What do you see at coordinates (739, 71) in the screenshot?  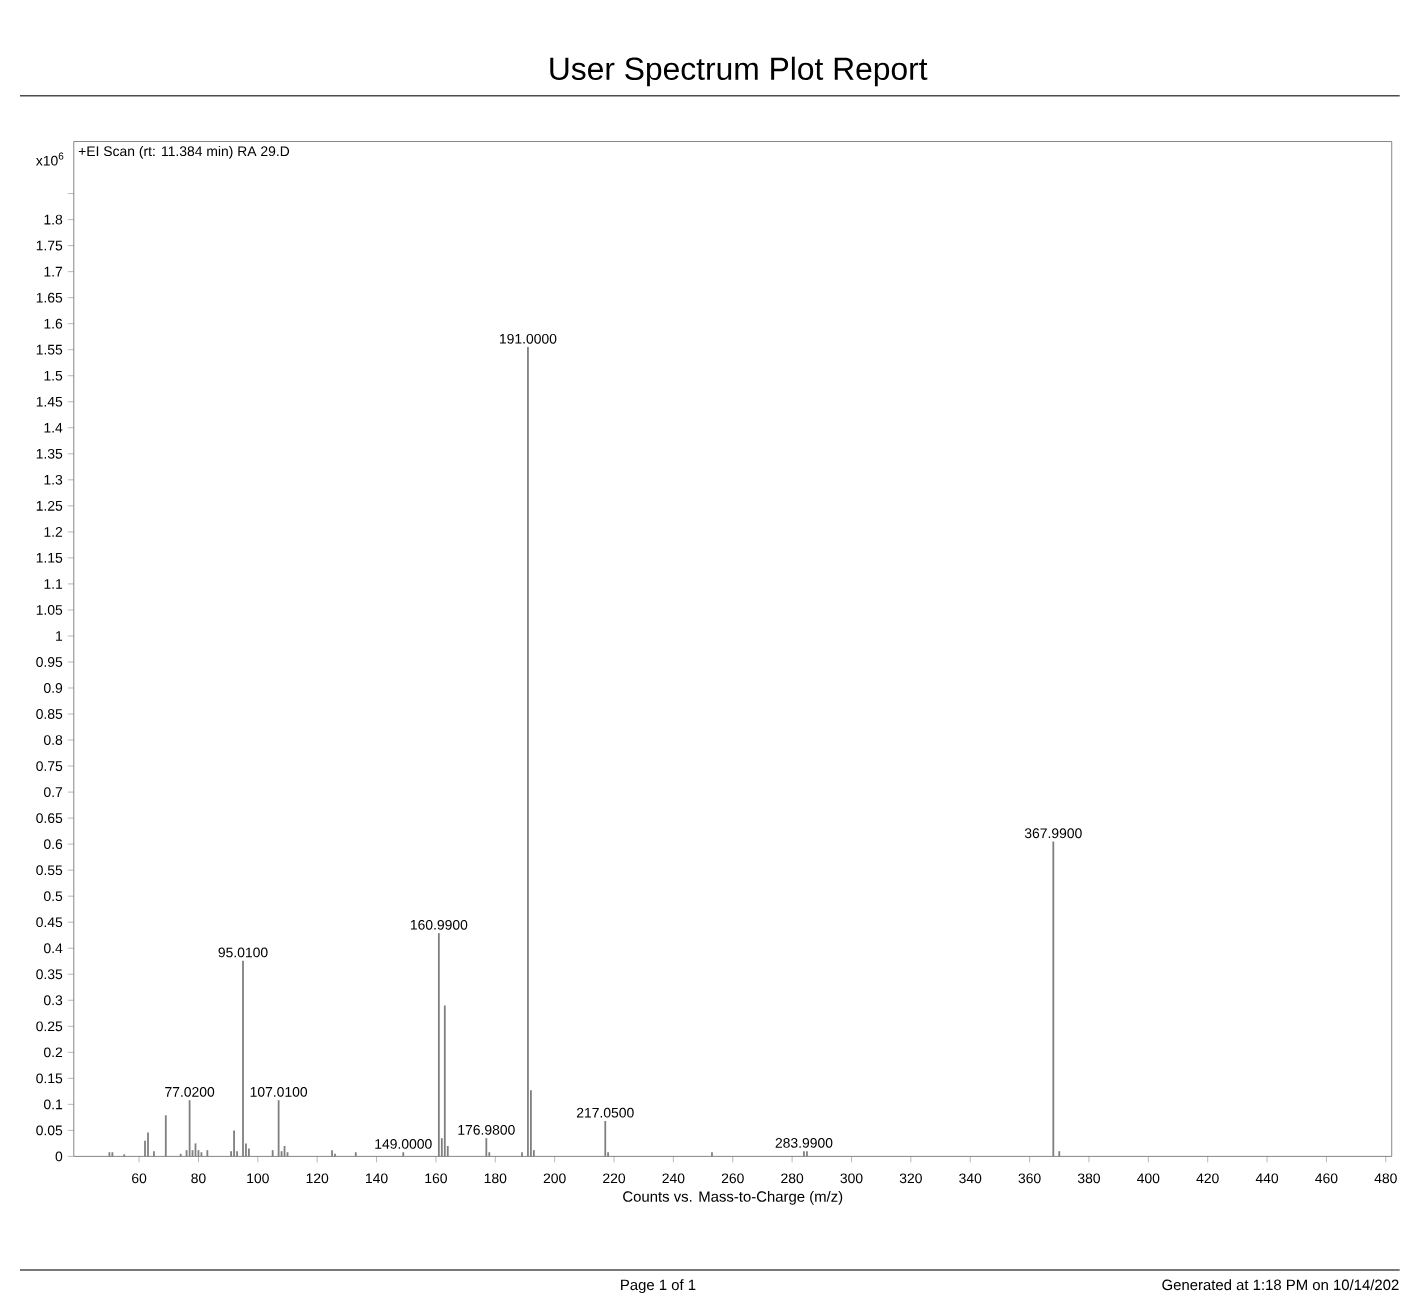 I see `chart-title: User Spectrum Plot Report` at bounding box center [739, 71].